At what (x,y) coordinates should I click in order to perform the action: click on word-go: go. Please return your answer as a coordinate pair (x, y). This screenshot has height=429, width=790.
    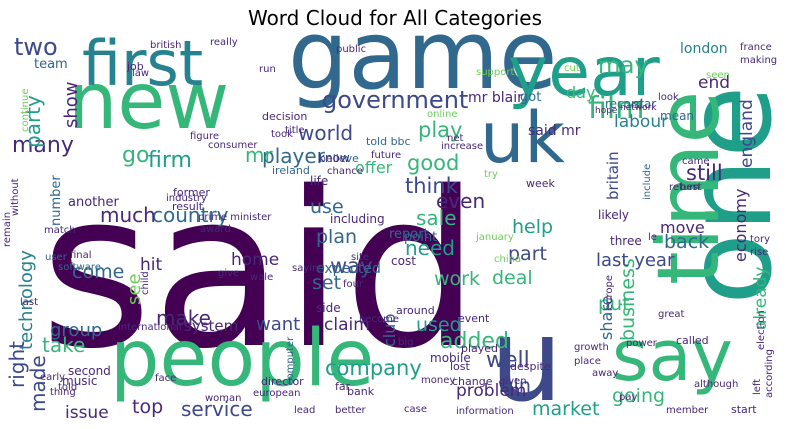
    Looking at the image, I should click on (135, 155).